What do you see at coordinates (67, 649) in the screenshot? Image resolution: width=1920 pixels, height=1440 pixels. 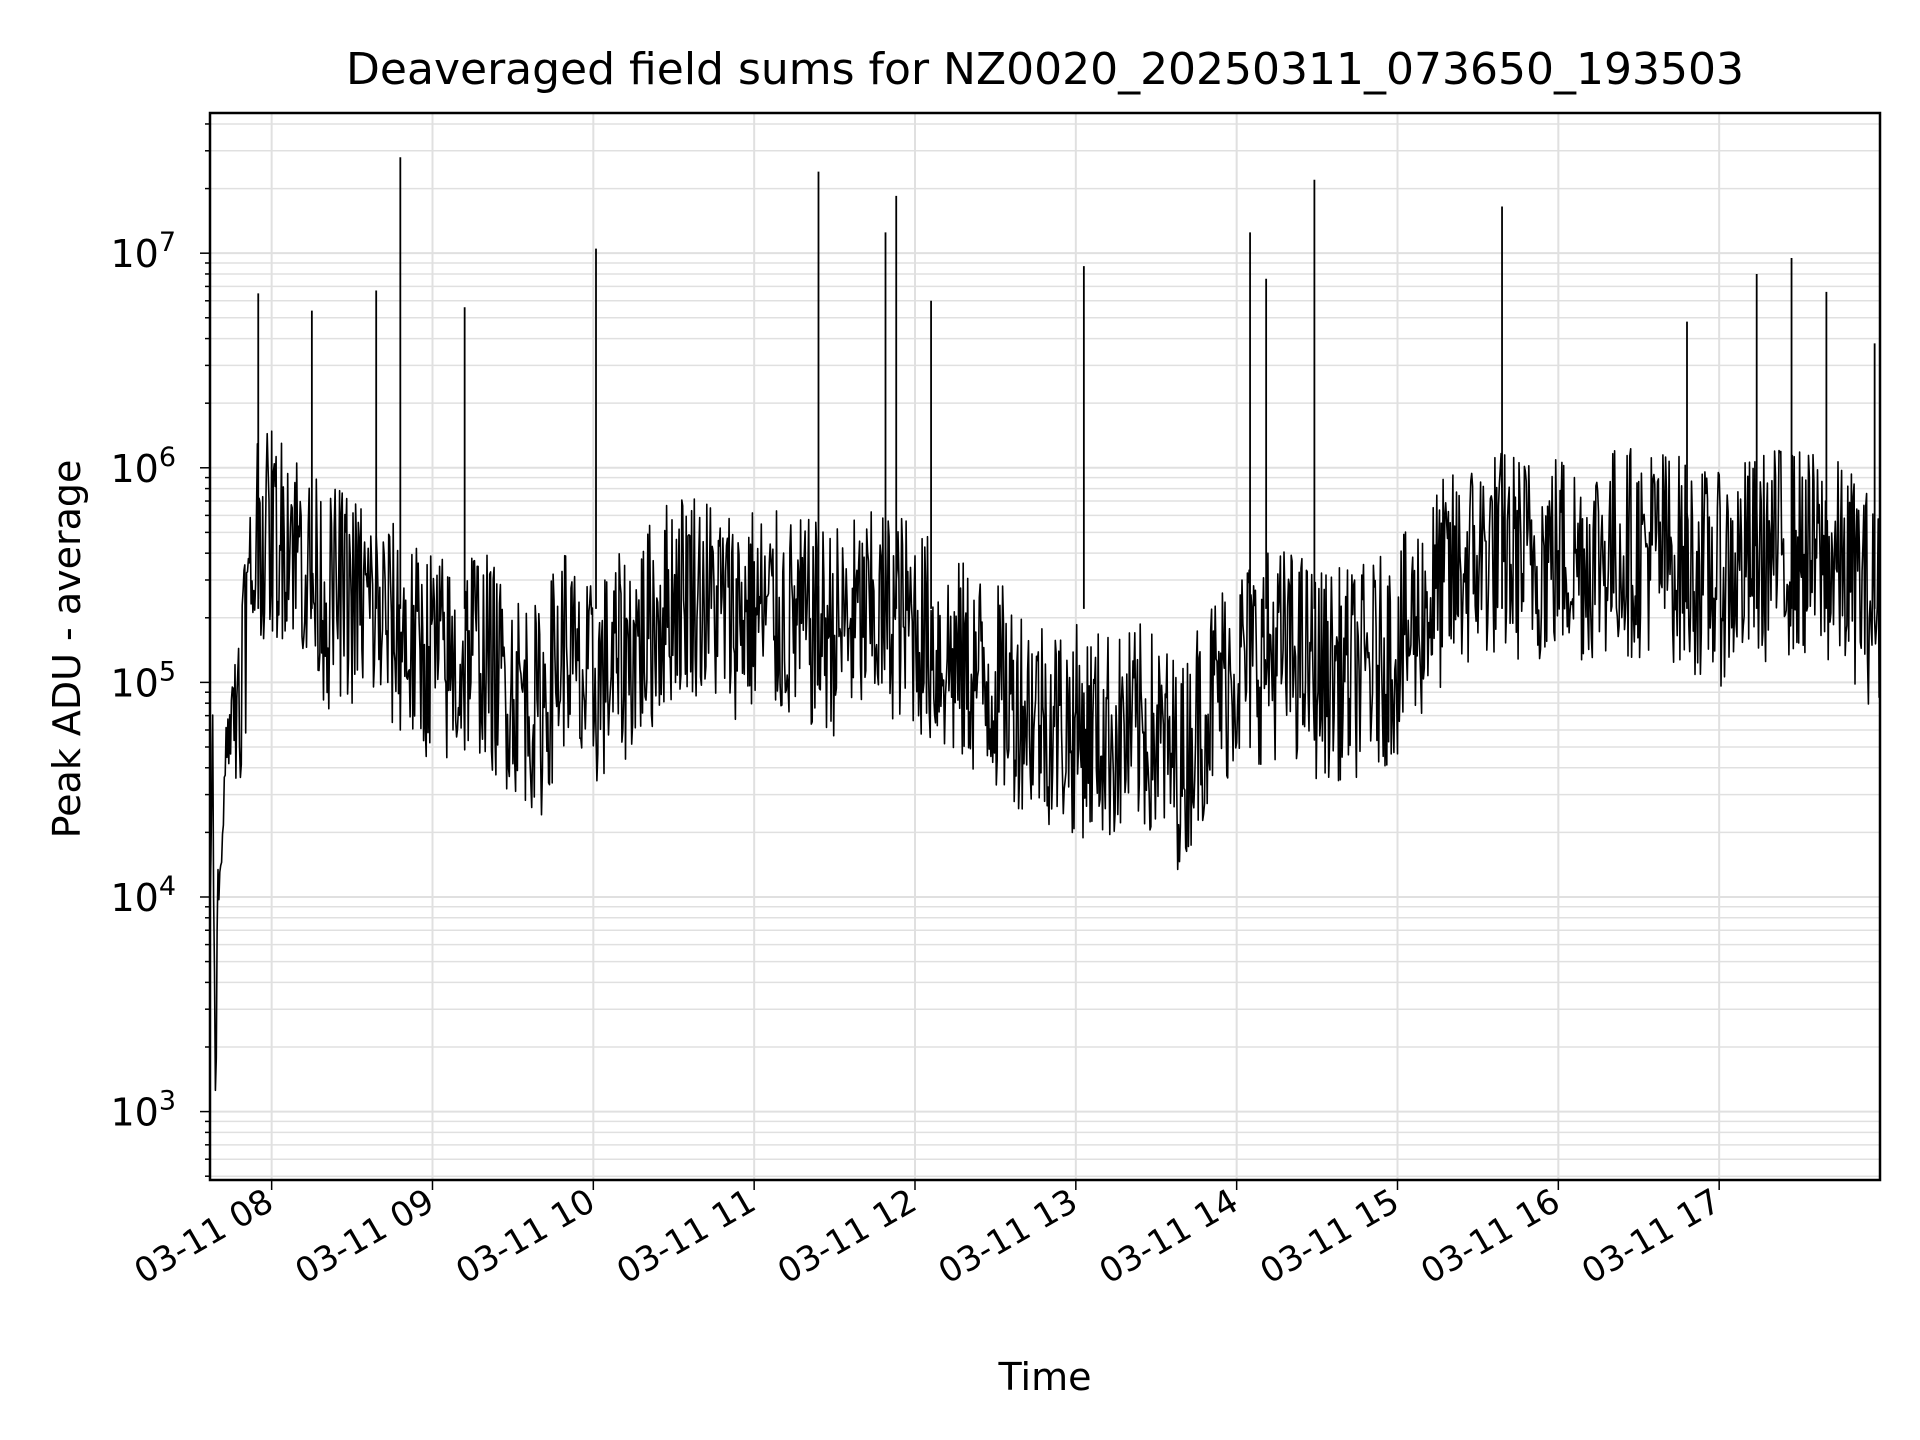 I see `y-axis-label: Peak ADU - average` at bounding box center [67, 649].